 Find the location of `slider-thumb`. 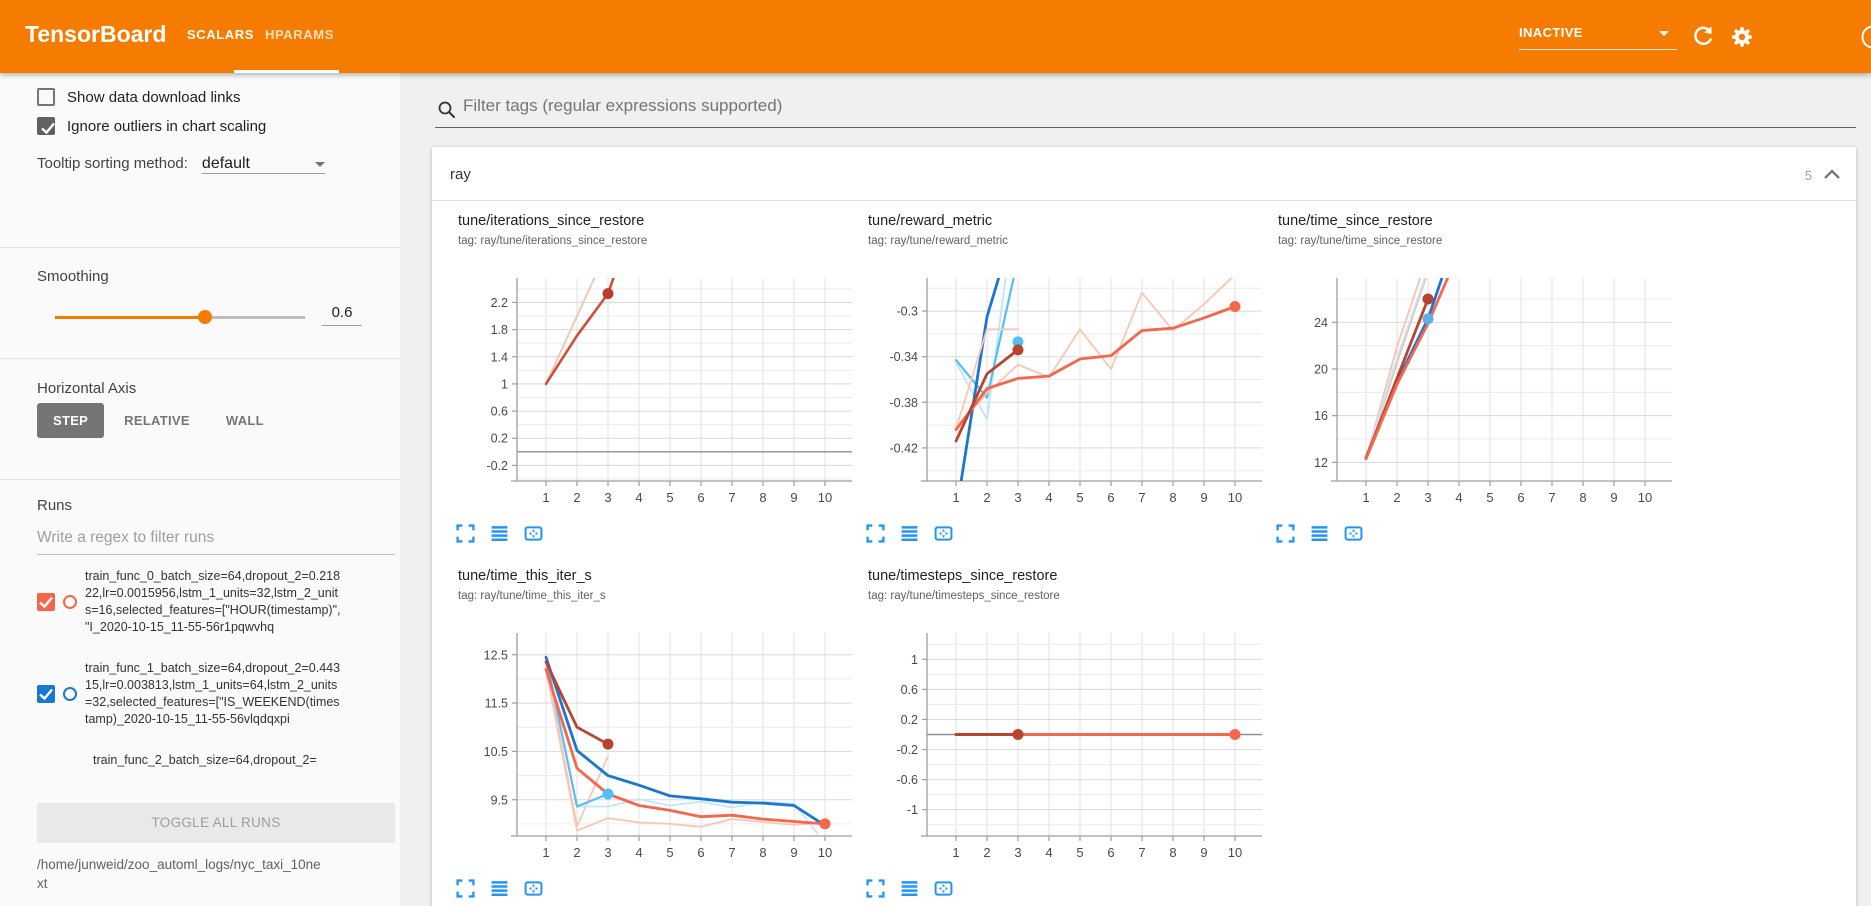

slider-thumb is located at coordinates (205, 317).